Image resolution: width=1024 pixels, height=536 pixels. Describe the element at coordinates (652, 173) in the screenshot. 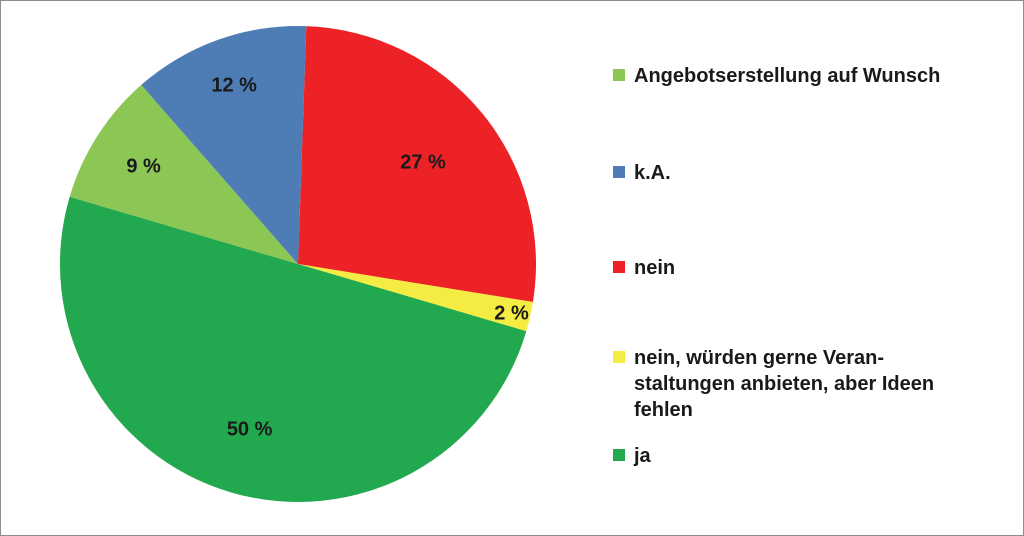

I see `legend-label: k.A.` at that location.